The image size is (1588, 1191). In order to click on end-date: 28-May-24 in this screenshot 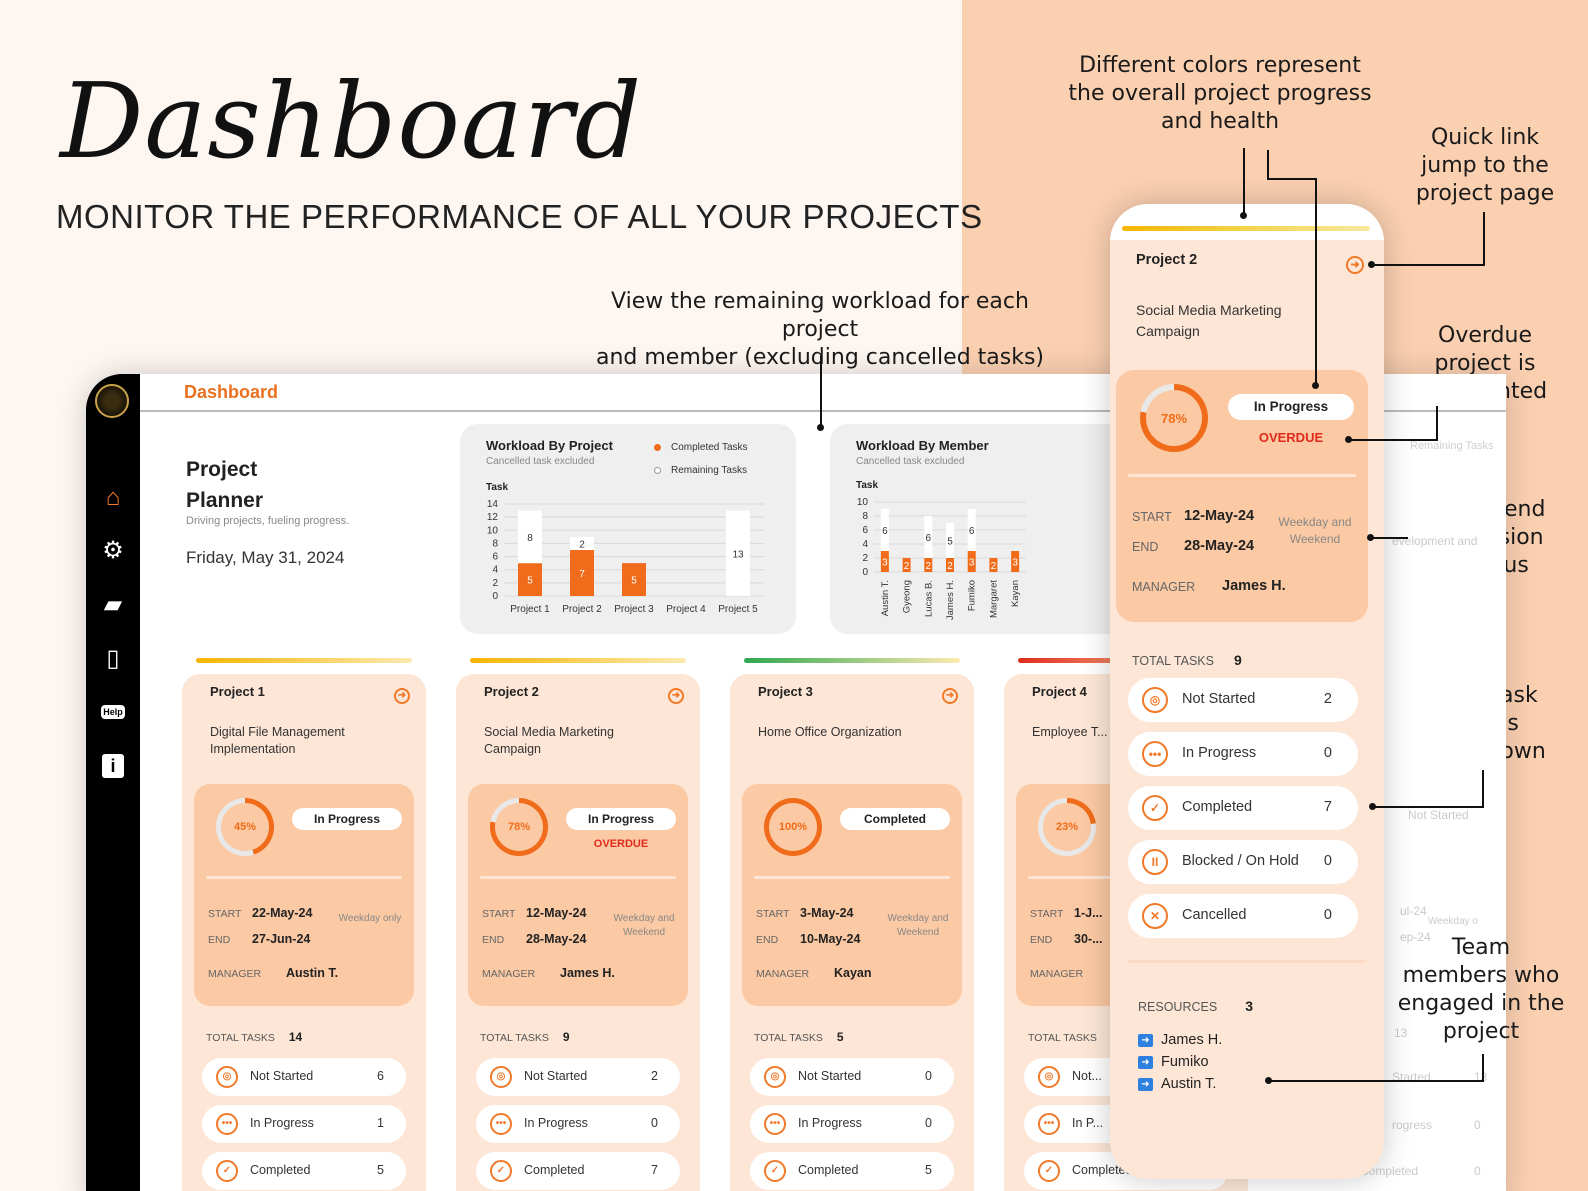, I will do `click(556, 939)`.